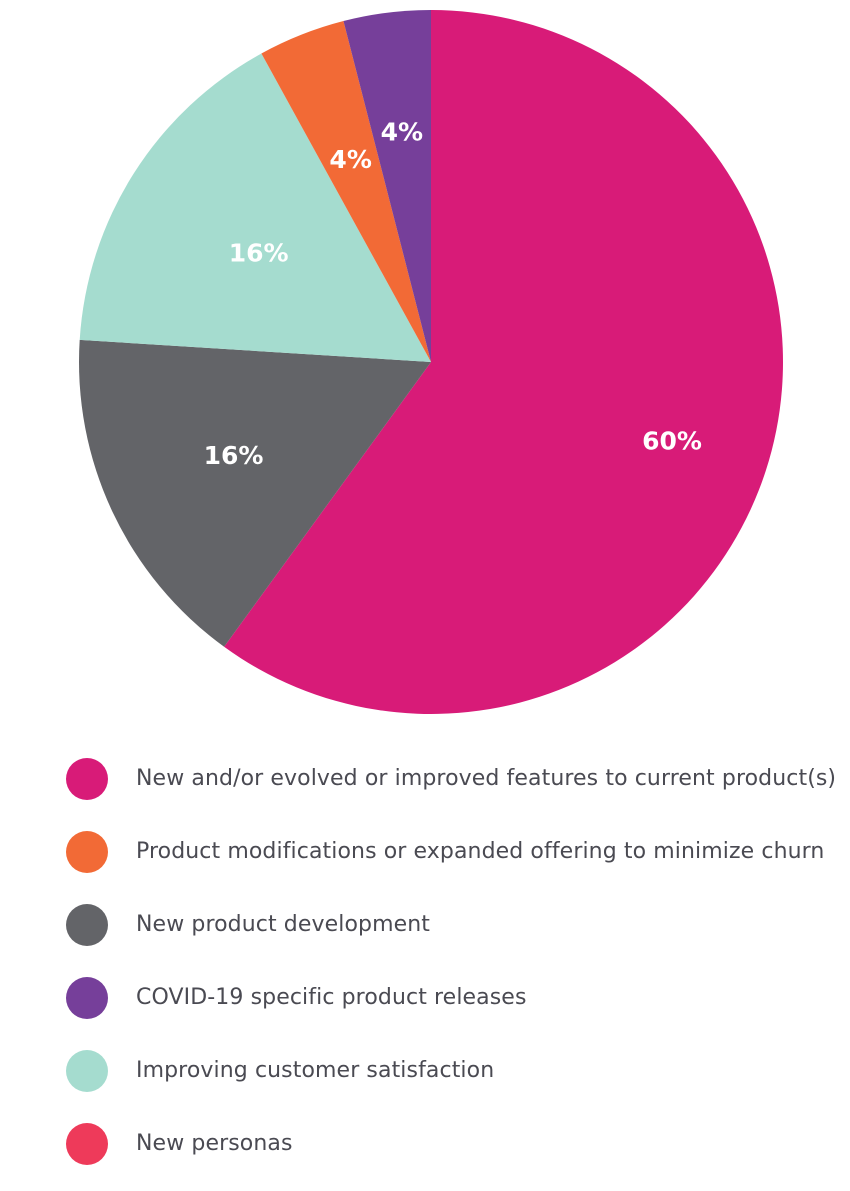 Image resolution: width=850 pixels, height=1191 pixels. I want to click on slice-data-label: 60%, so click(672, 440).